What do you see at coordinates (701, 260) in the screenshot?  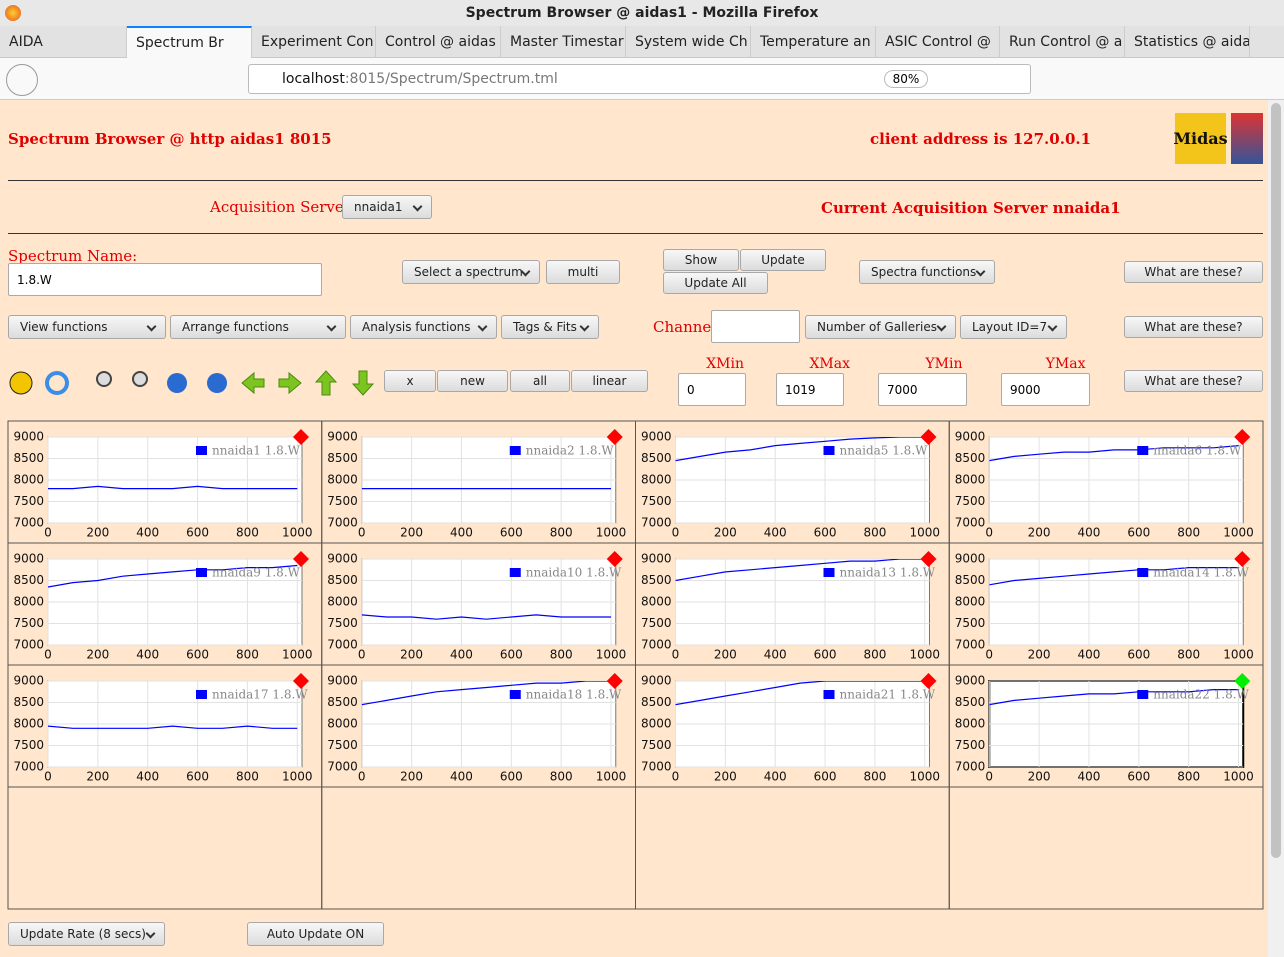 I see `button: Show` at bounding box center [701, 260].